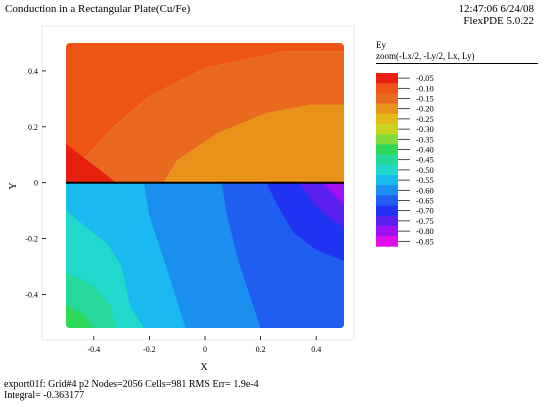  Describe the element at coordinates (425, 119) in the screenshot. I see `legend-level-label: -0.25` at that location.